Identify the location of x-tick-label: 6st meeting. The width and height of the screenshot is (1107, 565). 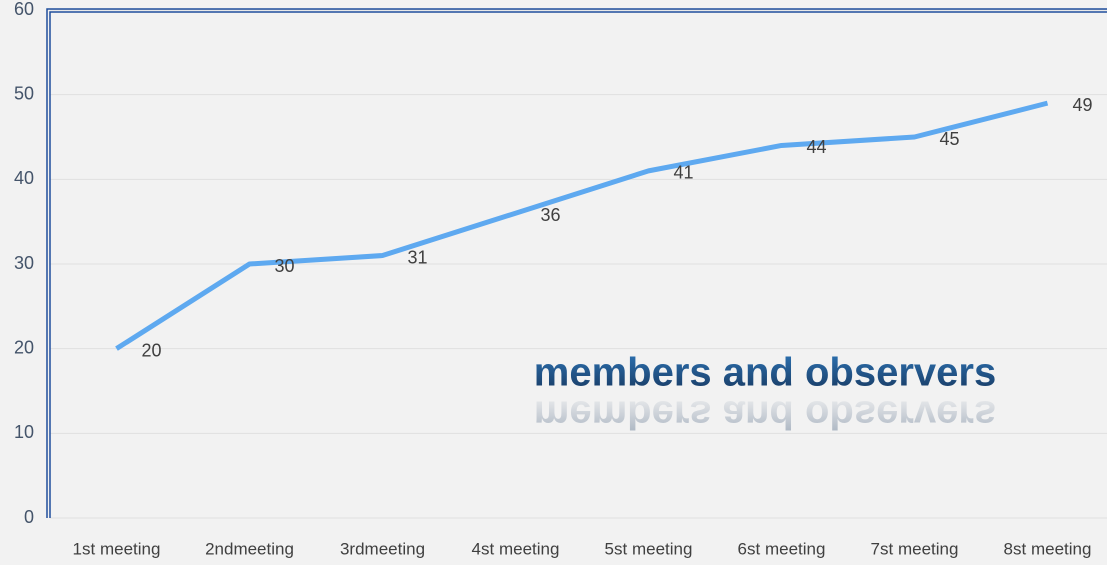
(782, 548).